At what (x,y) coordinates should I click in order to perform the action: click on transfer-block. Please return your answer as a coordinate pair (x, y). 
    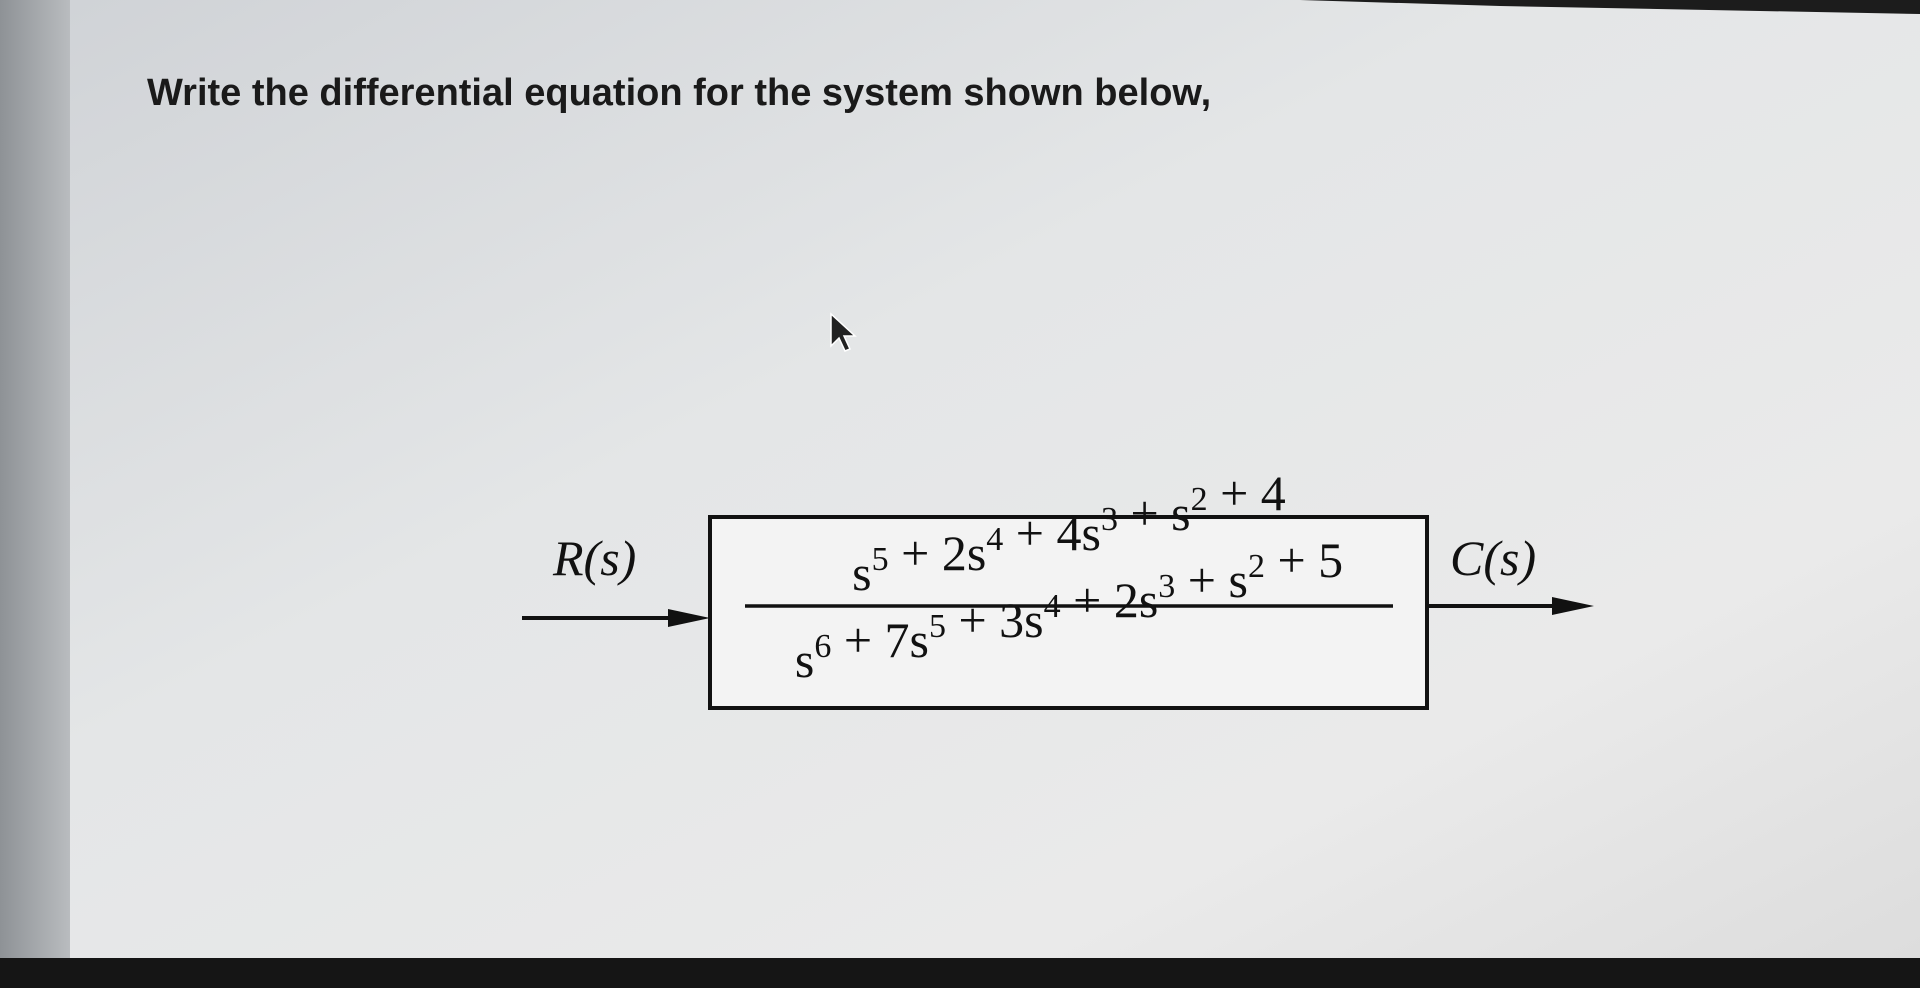
    Looking at the image, I should click on (1068, 612).